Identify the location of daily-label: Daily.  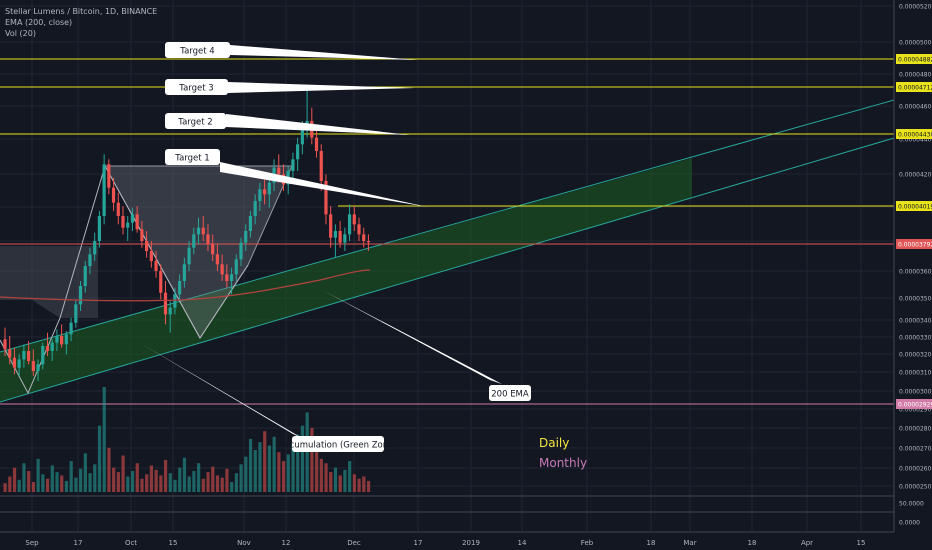
(554, 443).